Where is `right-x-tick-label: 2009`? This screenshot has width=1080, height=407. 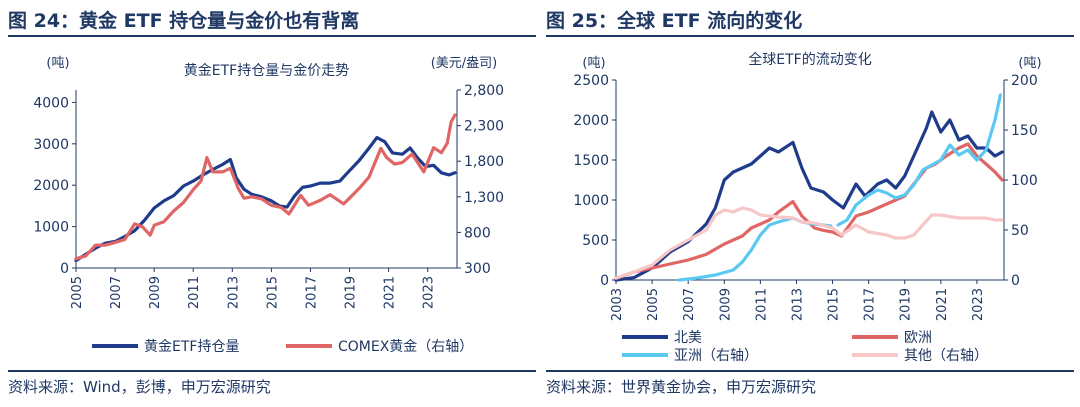 right-x-tick-label: 2009 is located at coordinates (725, 304).